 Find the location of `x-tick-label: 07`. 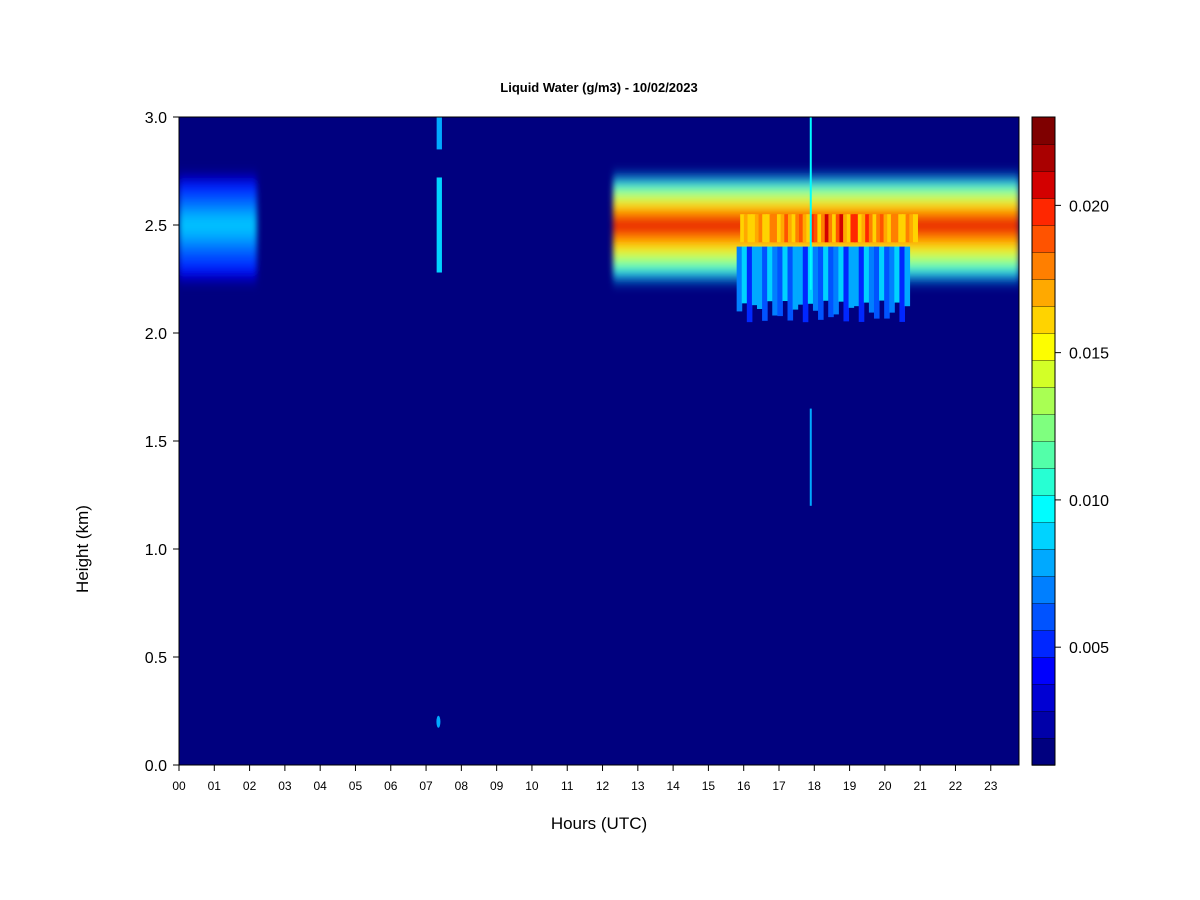

x-tick-label: 07 is located at coordinates (426, 786).